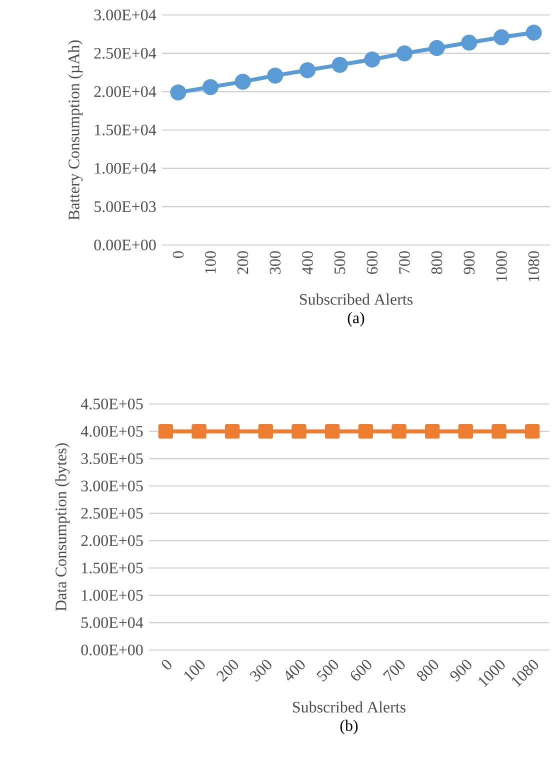  I want to click on y-tick-label: 5.00E+03, so click(125, 206).